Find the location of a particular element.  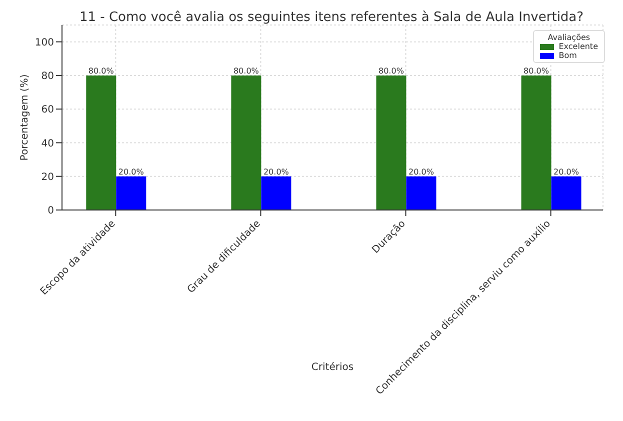

chart-title: 11 - Como você avalia os seguintes itens referentes à Sala de Aula Invertida? is located at coordinates (331, 17).